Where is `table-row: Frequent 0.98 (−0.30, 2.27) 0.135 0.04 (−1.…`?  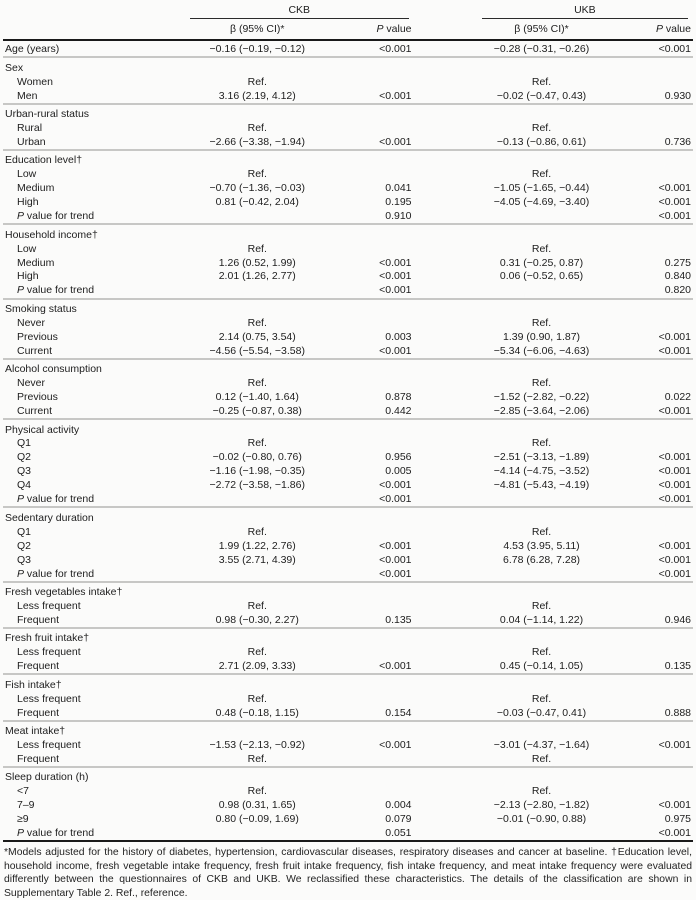
table-row: Frequent 0.98 (−0.30, 2.27) 0.135 0.04 (−1.… is located at coordinates (348, 620).